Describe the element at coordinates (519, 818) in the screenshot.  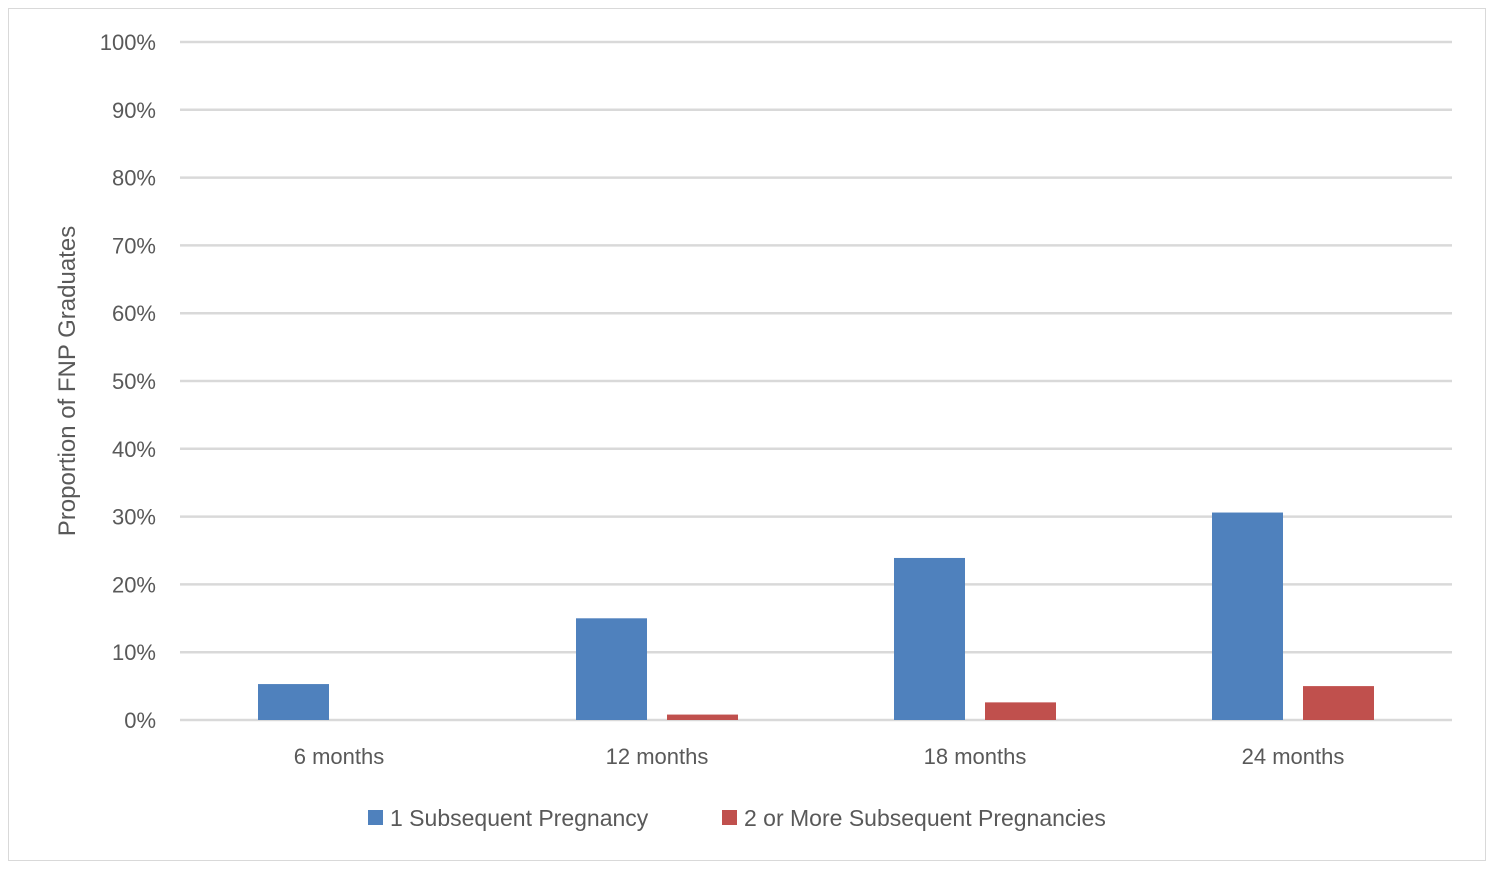
I see `legend-label: 1 Subsequent Pregnancy` at that location.